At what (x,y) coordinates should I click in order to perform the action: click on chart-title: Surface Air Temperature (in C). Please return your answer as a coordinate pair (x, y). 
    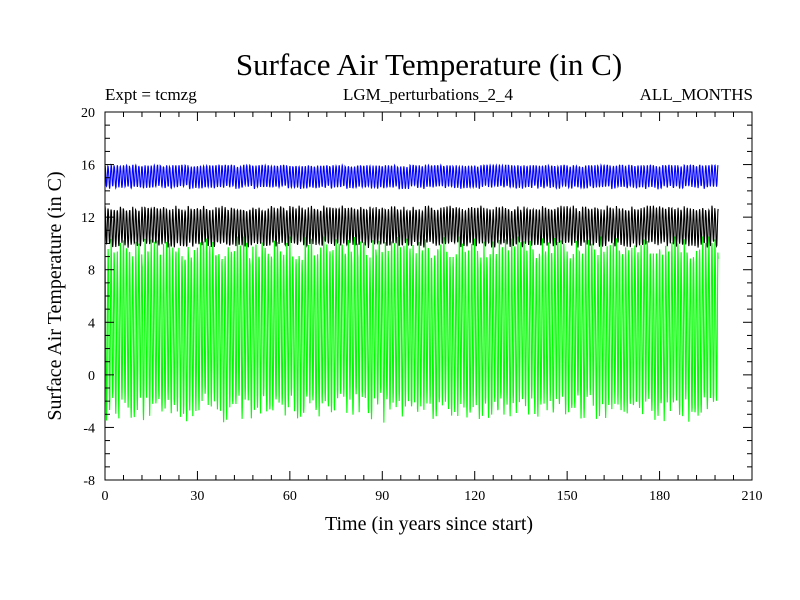
    Looking at the image, I should click on (429, 64).